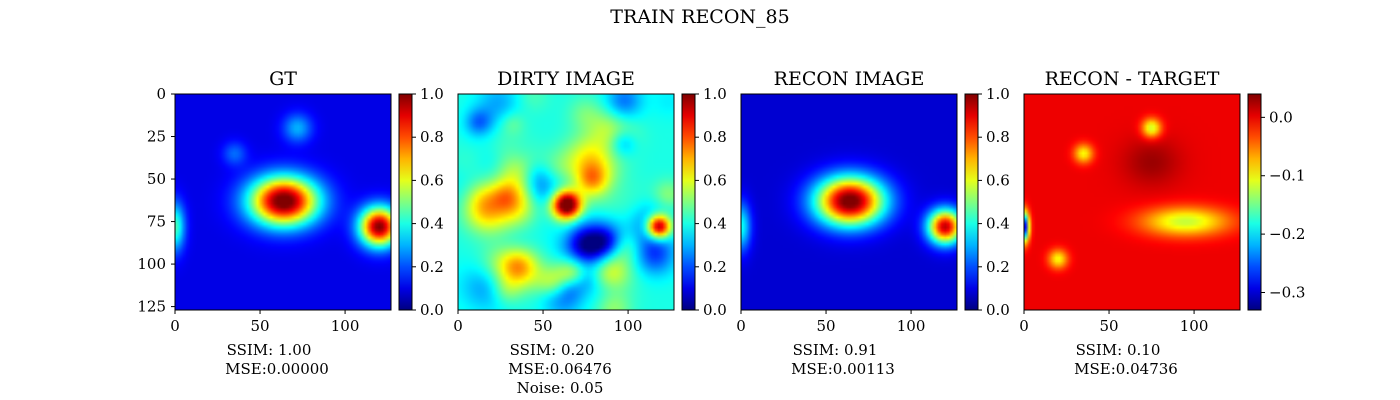 Image resolution: width=1400 pixels, height=400 pixels. Describe the element at coordinates (269, 350) in the screenshot. I see `metric-caption: SSIM: 1.00` at that location.